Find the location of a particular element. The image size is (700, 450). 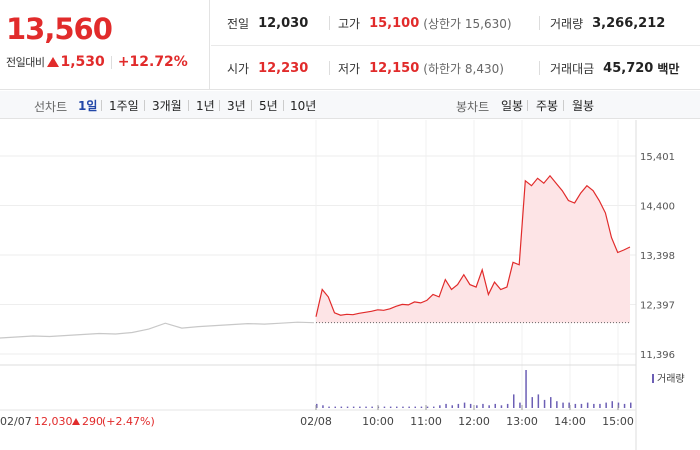

row-divider is located at coordinates (455, 45).